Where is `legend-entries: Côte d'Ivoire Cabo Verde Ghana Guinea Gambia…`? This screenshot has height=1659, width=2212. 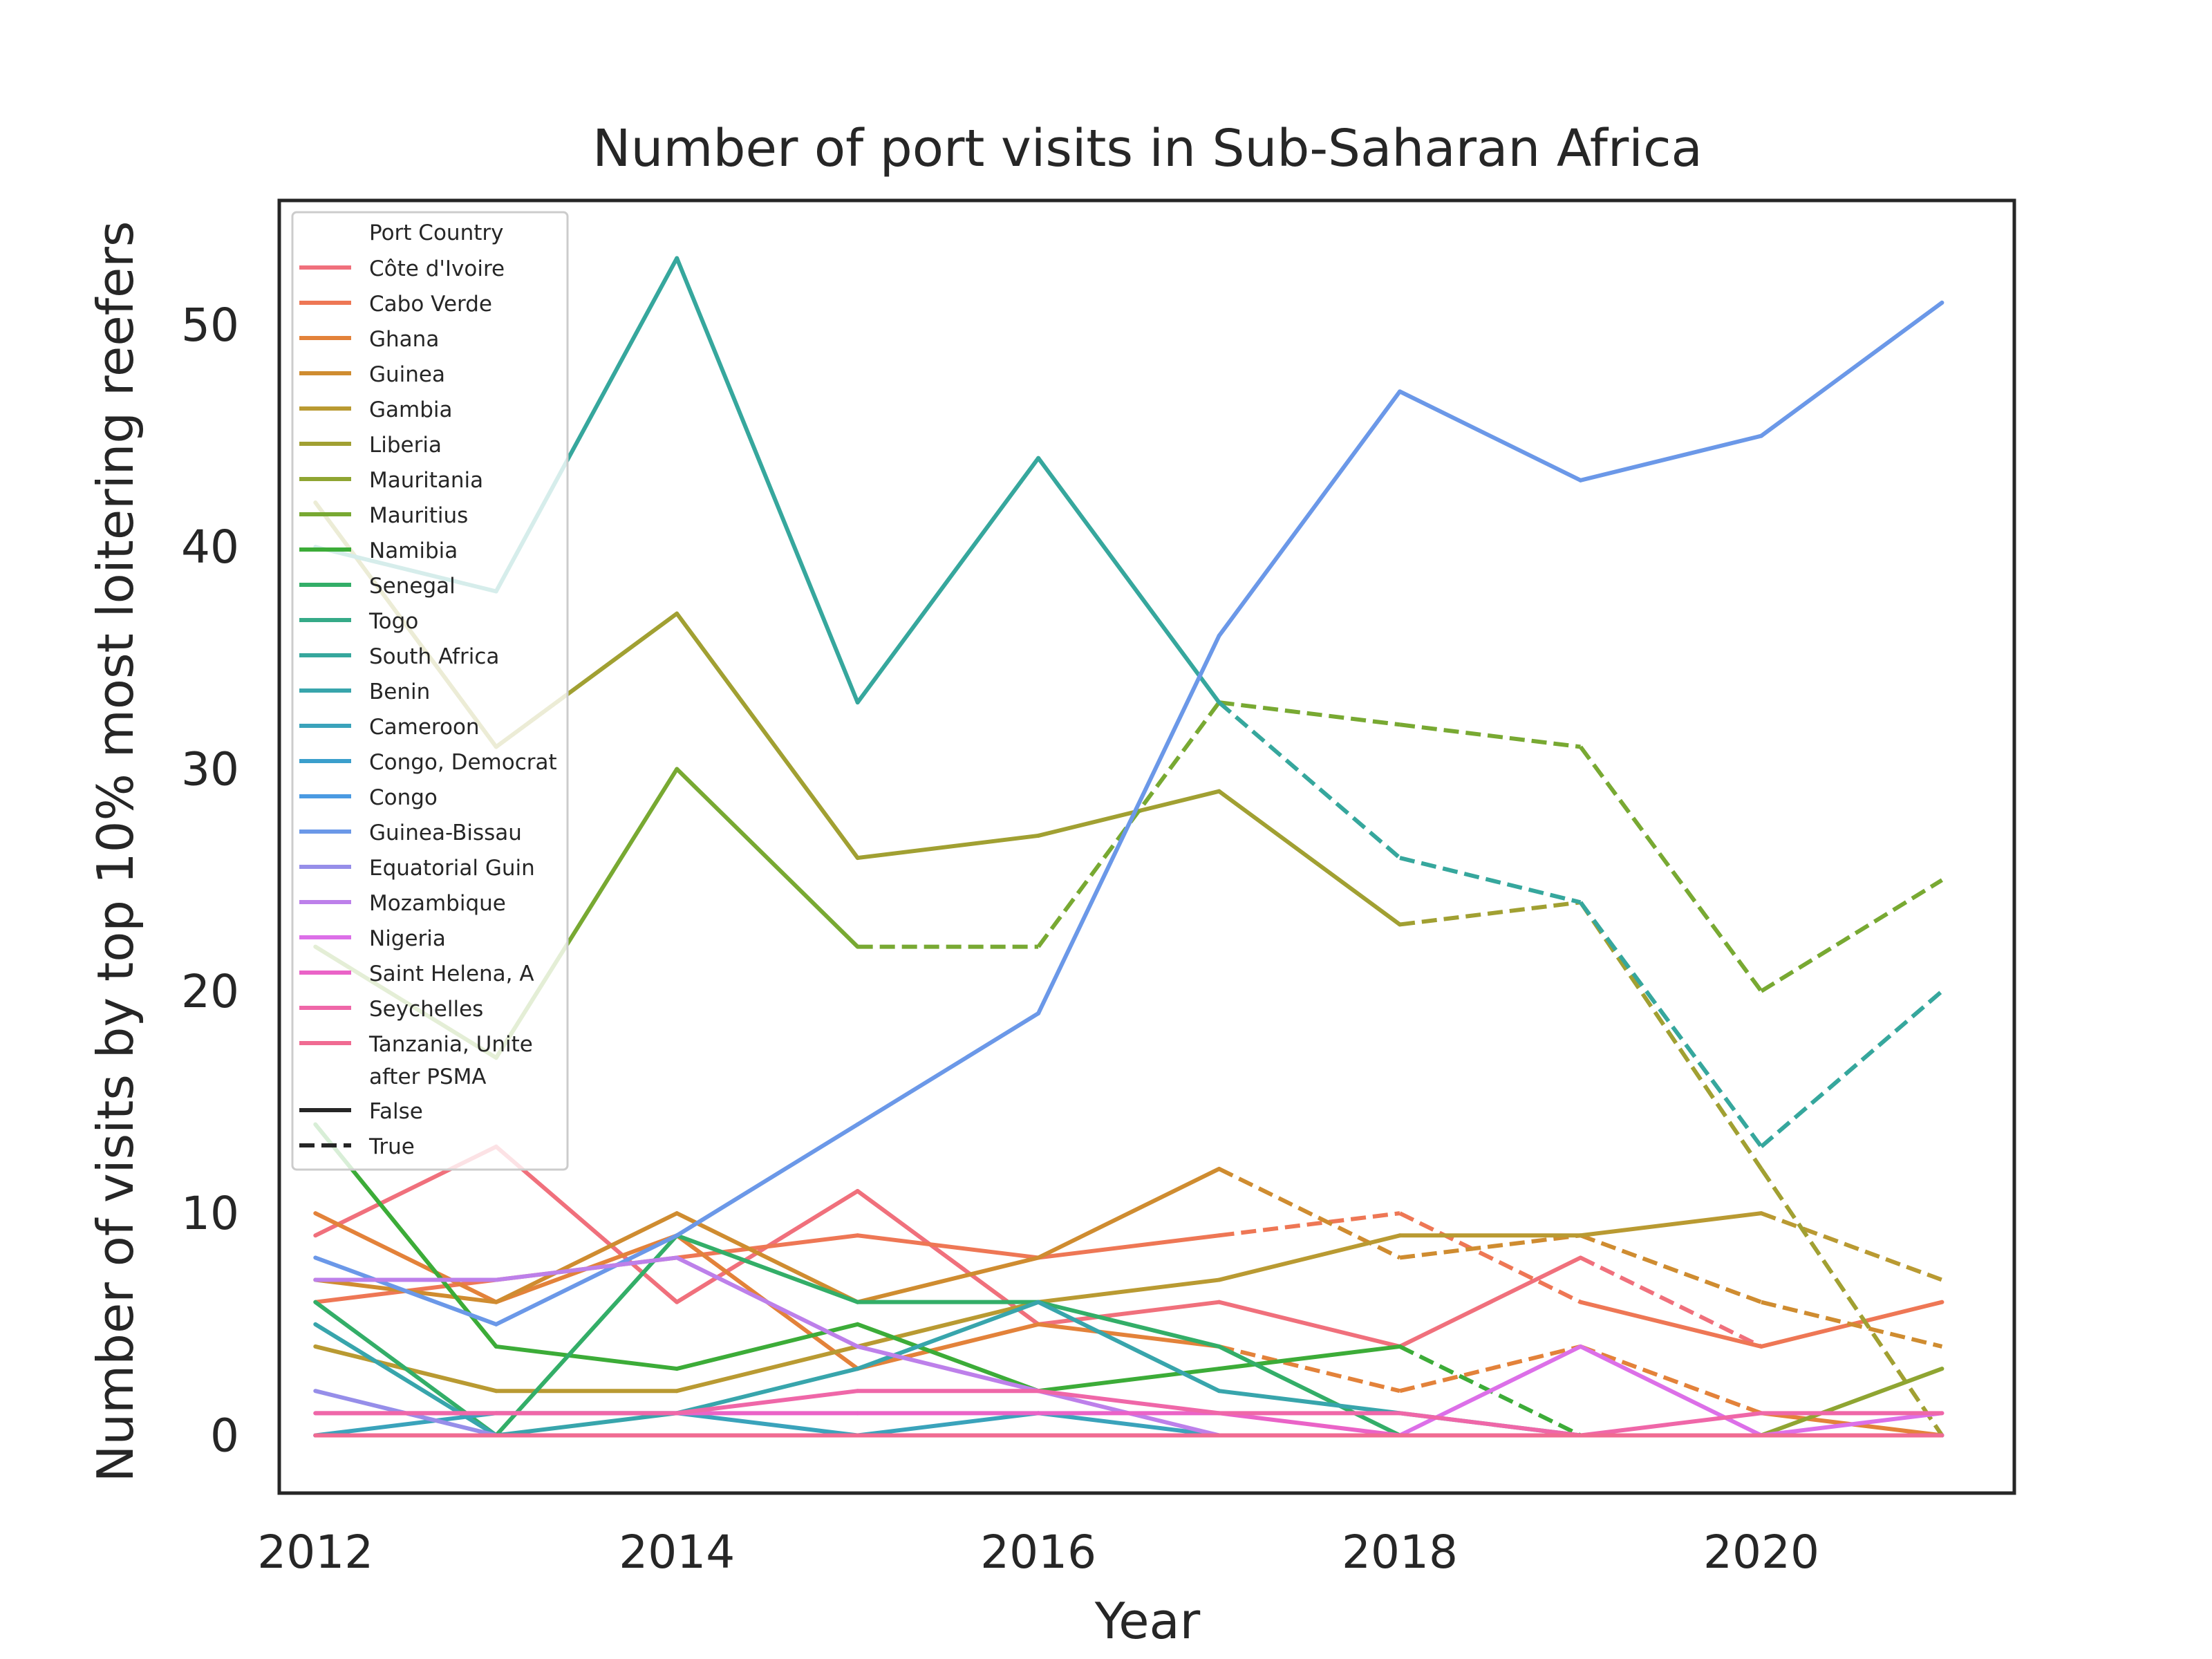
legend-entries: Côte d'Ivoire Cabo Verde Ghana Guinea Gambia… is located at coordinates (428, 656).